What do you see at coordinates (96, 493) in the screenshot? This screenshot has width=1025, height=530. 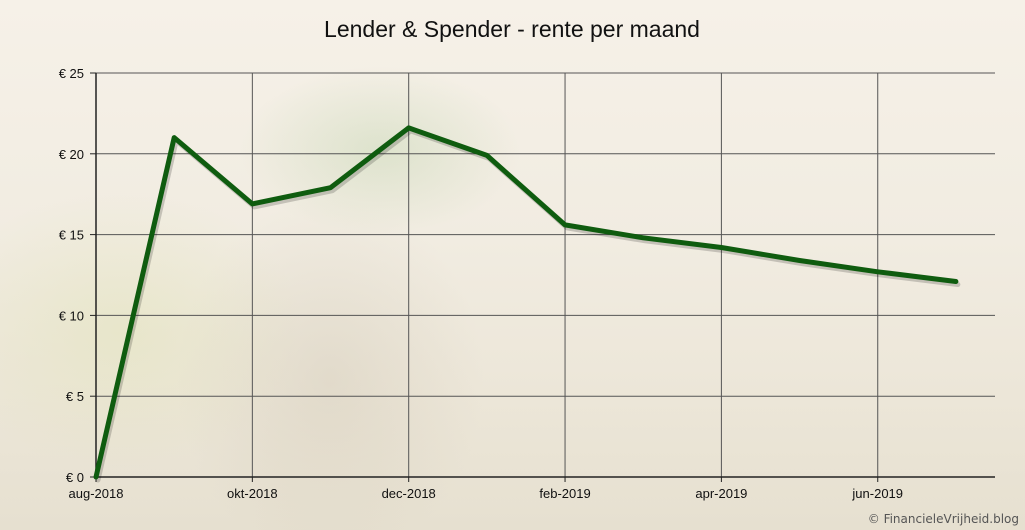 I see `x-tick-label: aug-2018` at bounding box center [96, 493].